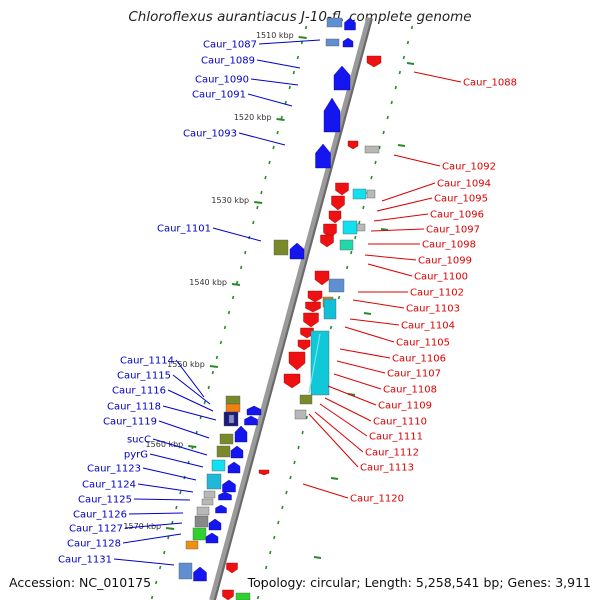 The width and height of the screenshot is (600, 600). What do you see at coordinates (228, 61) in the screenshot?
I see `forward-gene-label: Caur_1089` at bounding box center [228, 61].